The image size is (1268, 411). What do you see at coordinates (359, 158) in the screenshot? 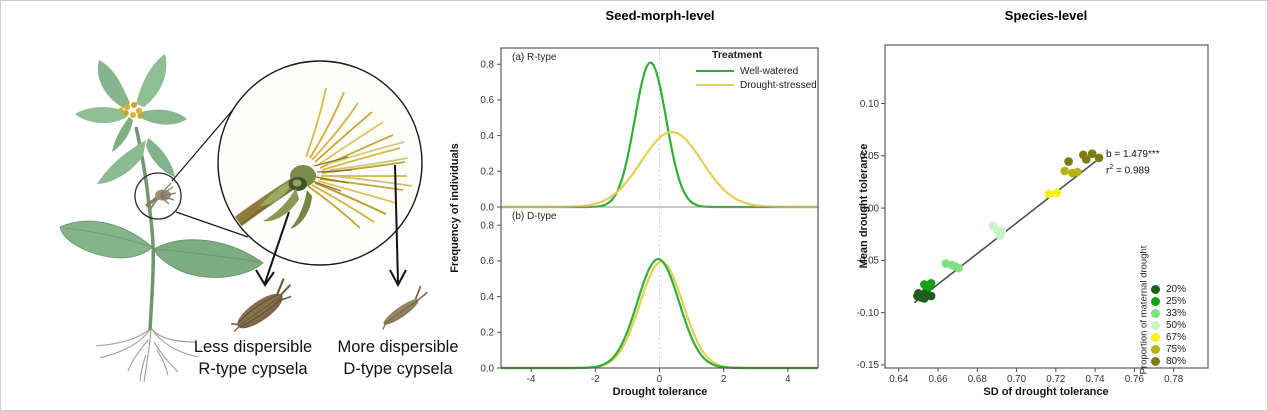
I see `cypsela-bristles` at bounding box center [359, 158].